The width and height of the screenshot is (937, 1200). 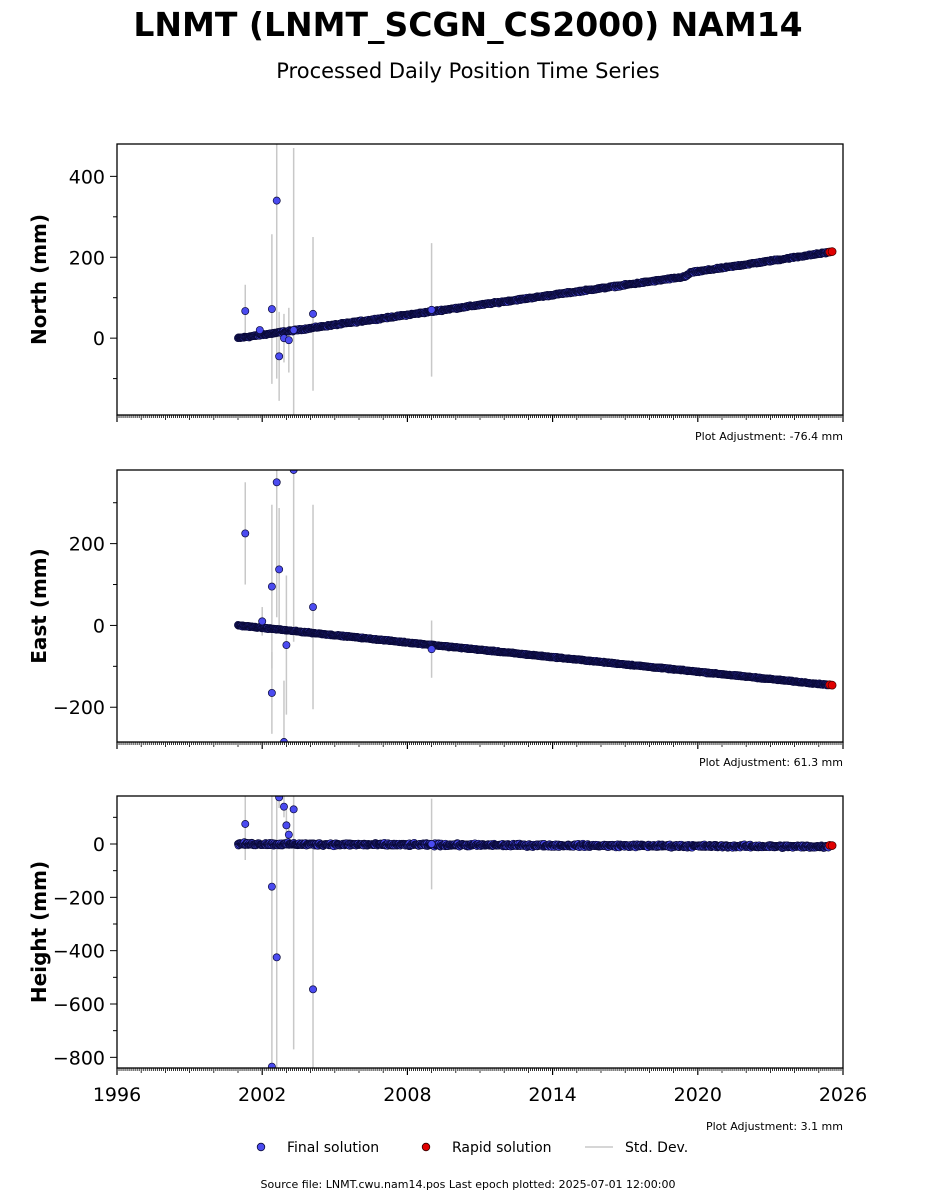 What do you see at coordinates (467, 24) in the screenshot?
I see `chart-title: LNMT (LNMT_SCGN_CS2000) NAM14` at bounding box center [467, 24].